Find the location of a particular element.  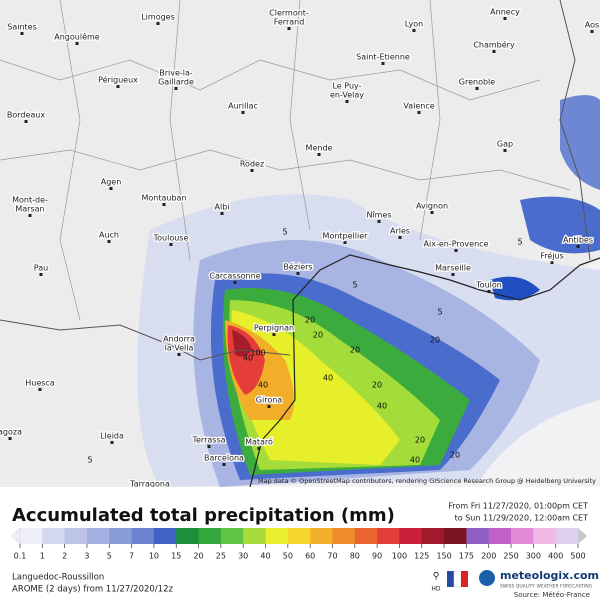

scale-label: 90 is located at coordinates (377, 556).